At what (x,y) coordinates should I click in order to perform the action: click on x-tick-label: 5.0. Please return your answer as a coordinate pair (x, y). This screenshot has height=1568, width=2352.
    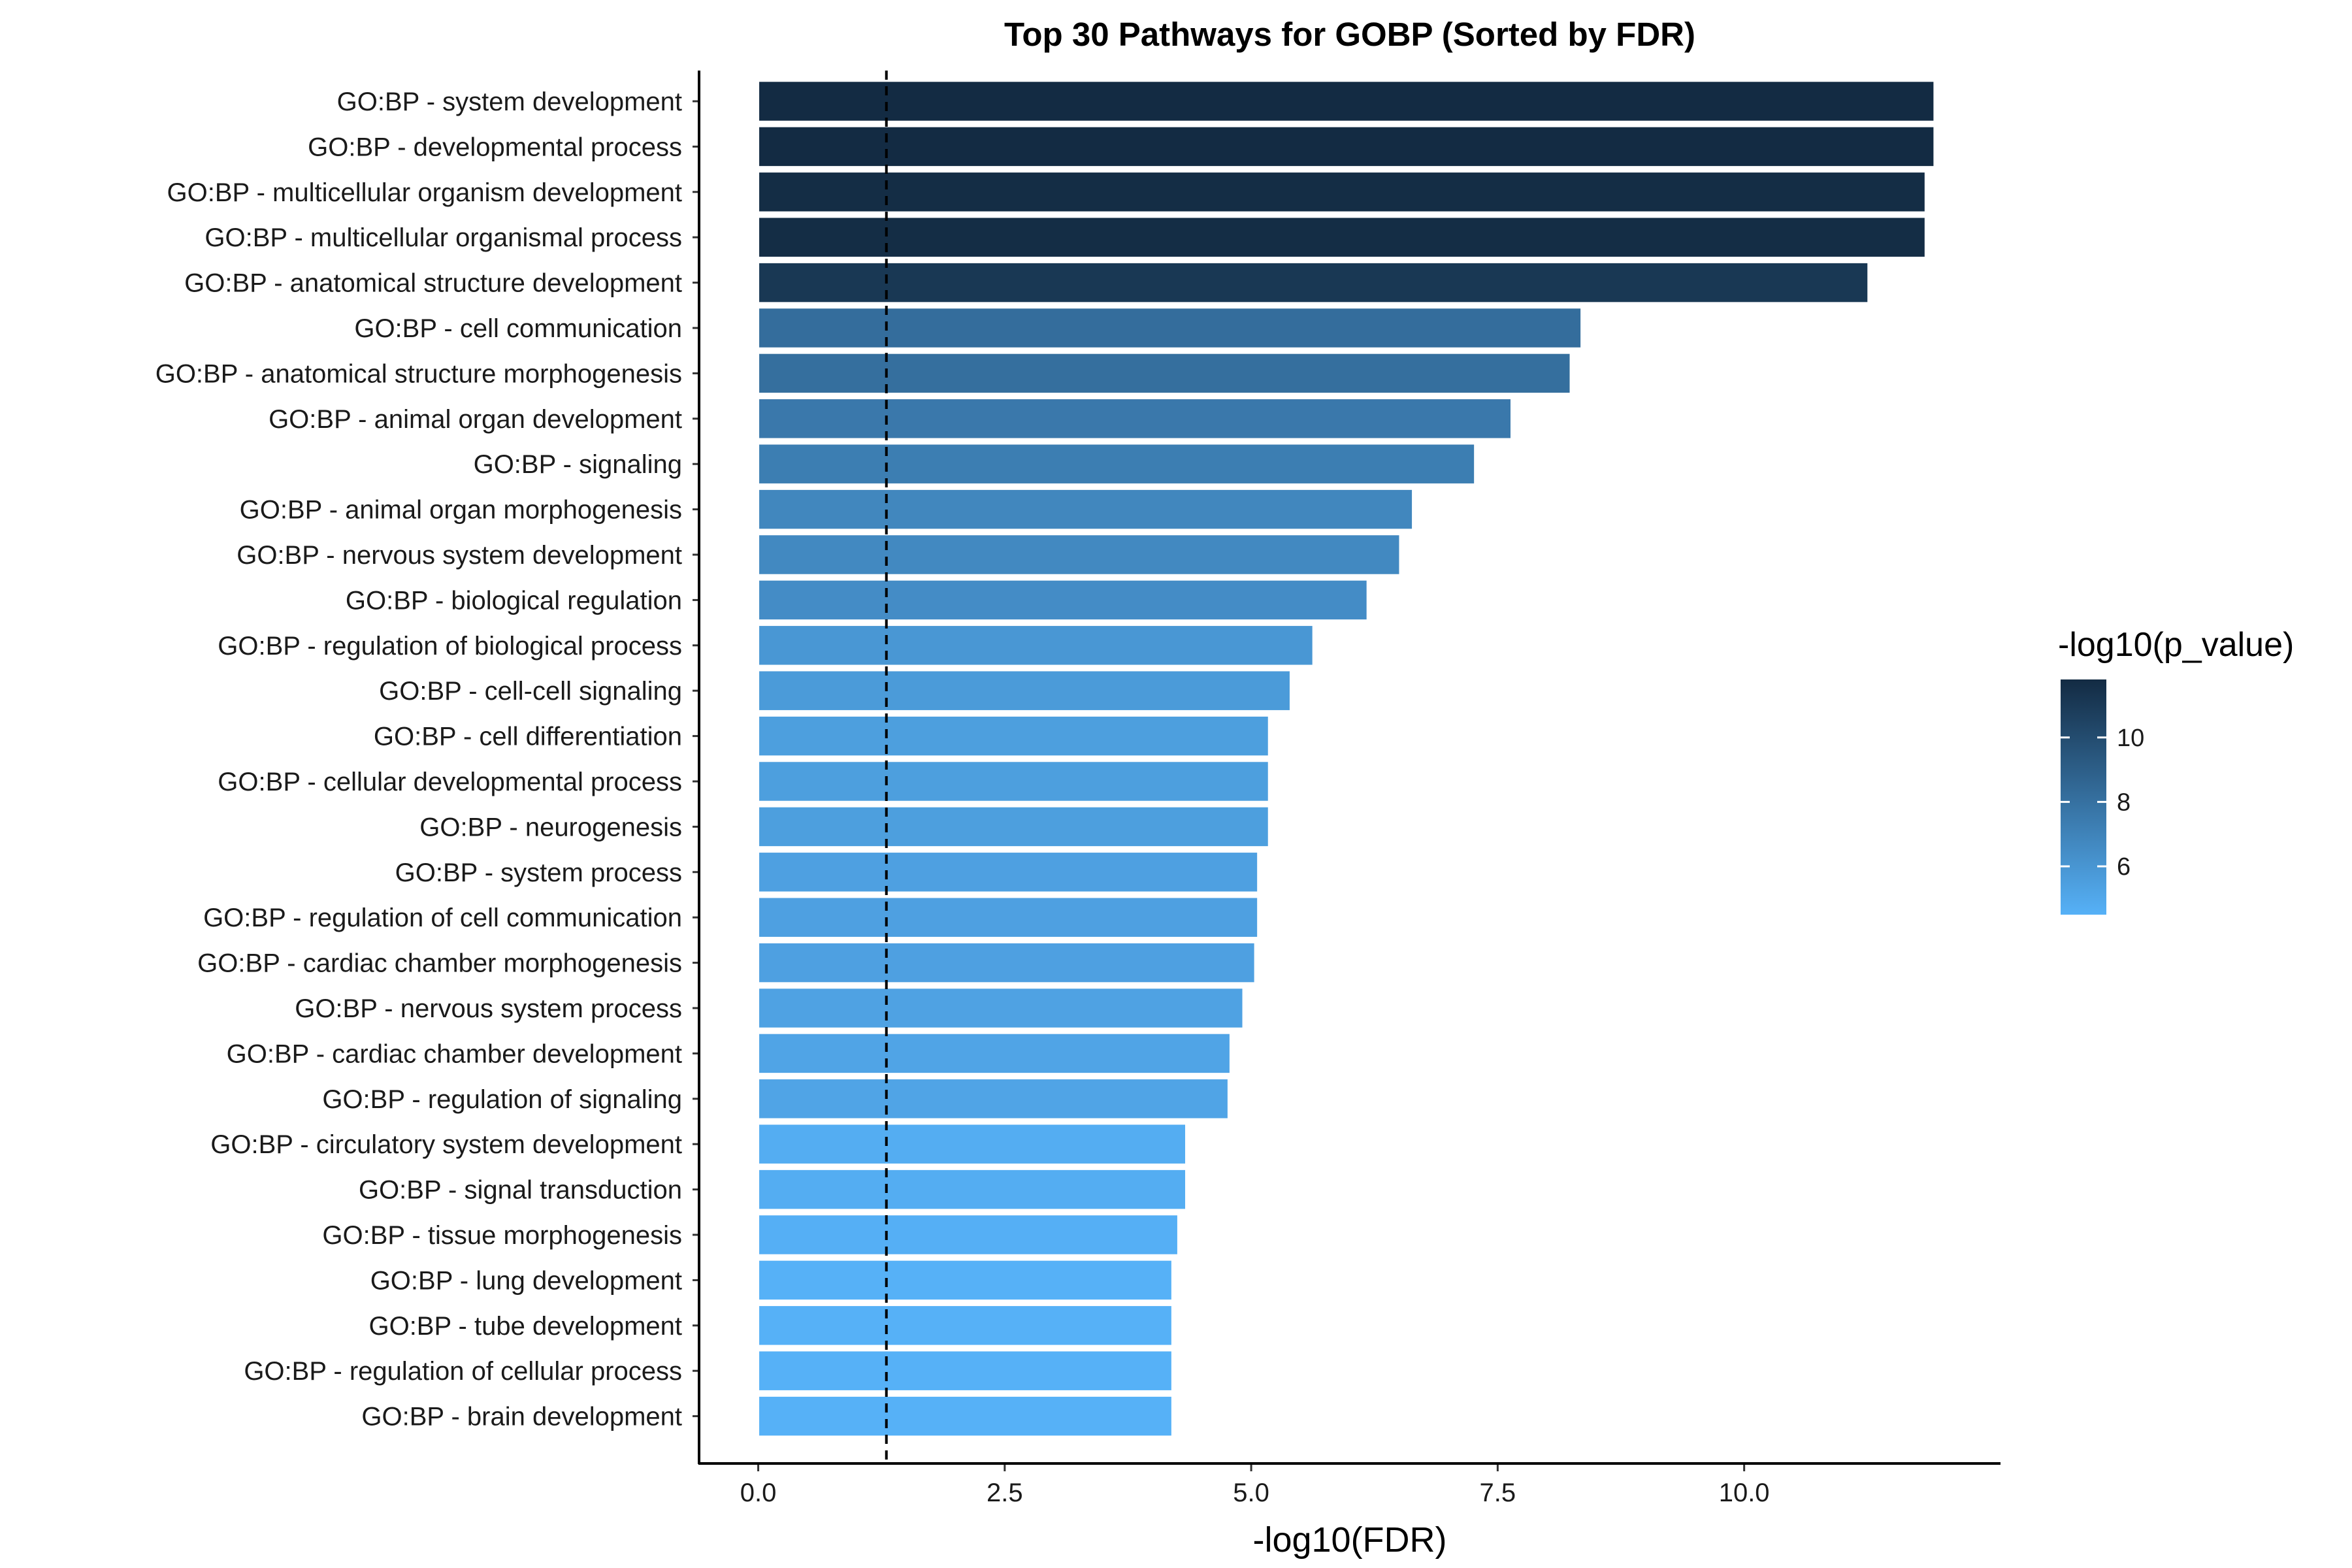
    Looking at the image, I should click on (1251, 1492).